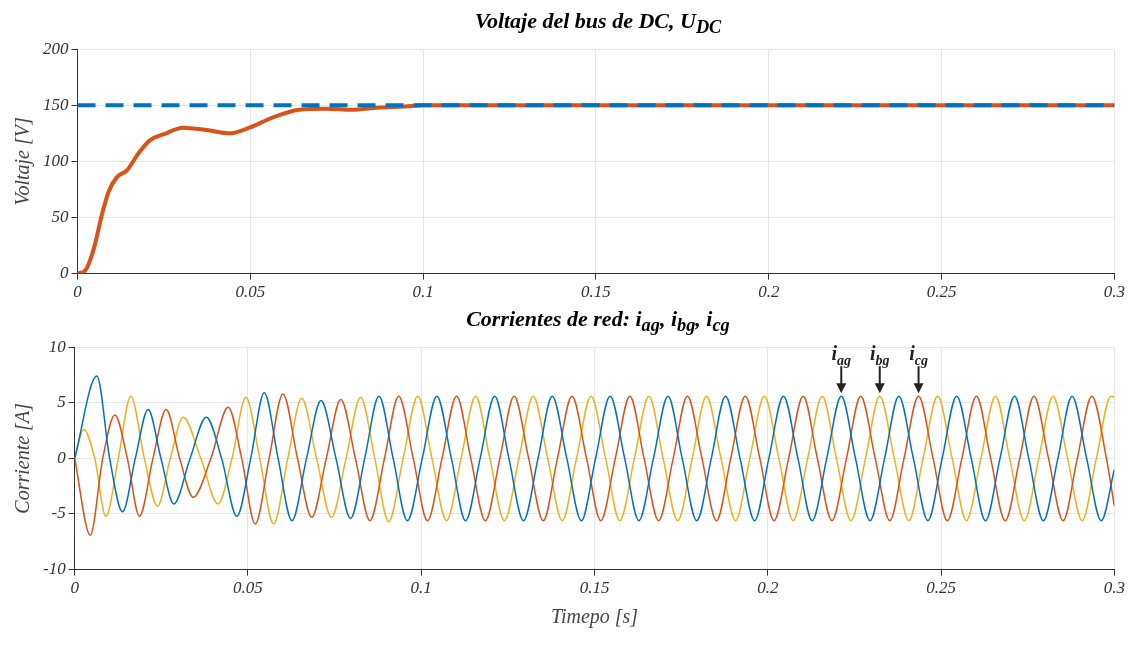 Image resolution: width=1139 pixels, height=648 pixels. I want to click on chart-title: Voltaje del bus de DC, U$_{DC}$, so click(598, 23).